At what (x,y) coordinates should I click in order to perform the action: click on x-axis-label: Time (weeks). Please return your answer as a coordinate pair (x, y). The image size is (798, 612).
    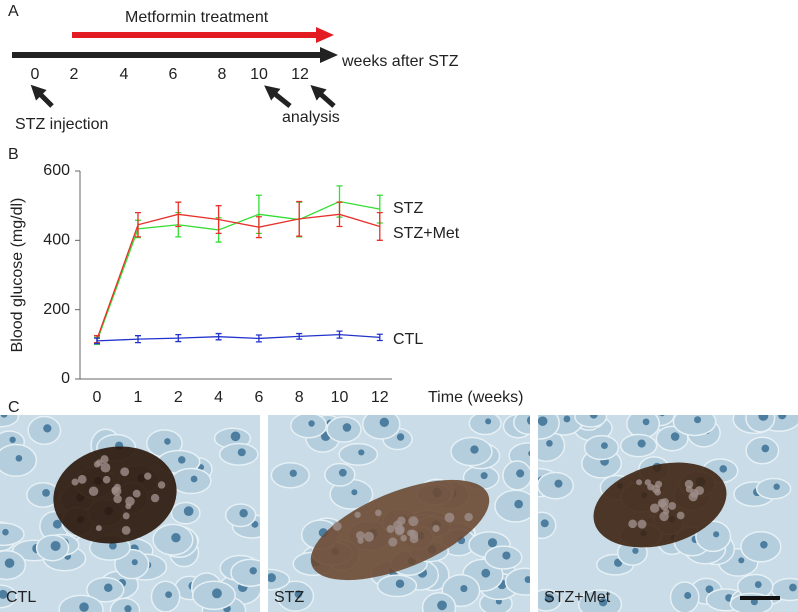
    Looking at the image, I should click on (475, 397).